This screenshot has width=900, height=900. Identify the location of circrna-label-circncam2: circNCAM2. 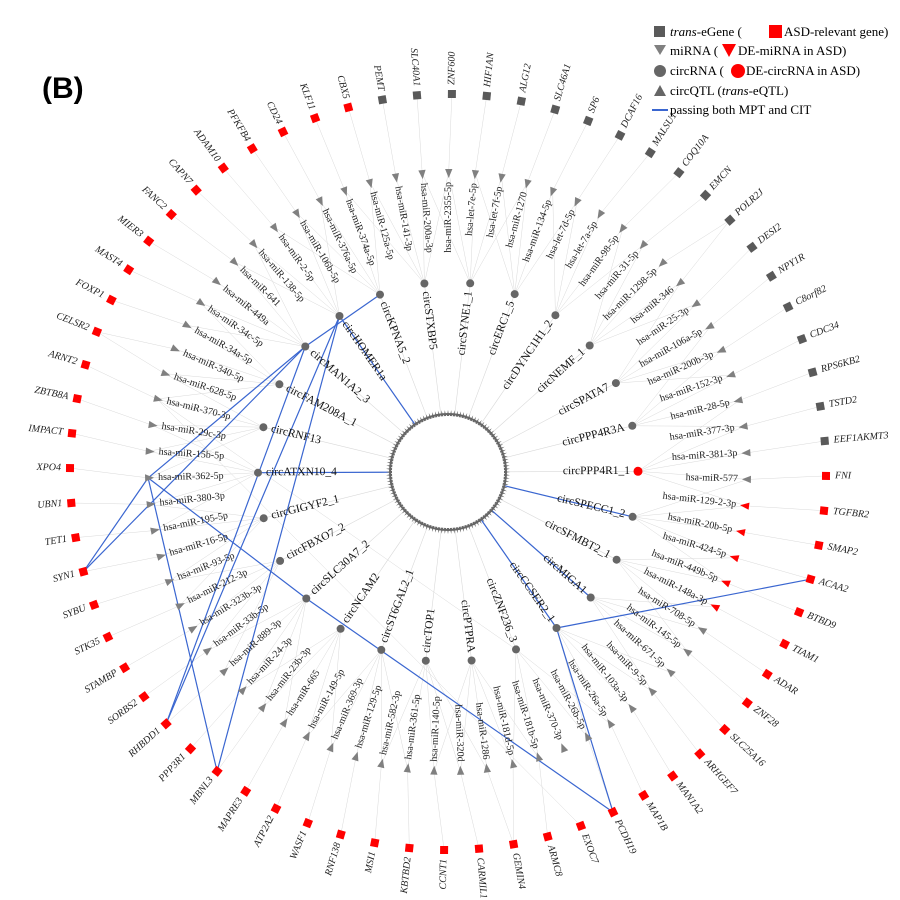
(361, 598).